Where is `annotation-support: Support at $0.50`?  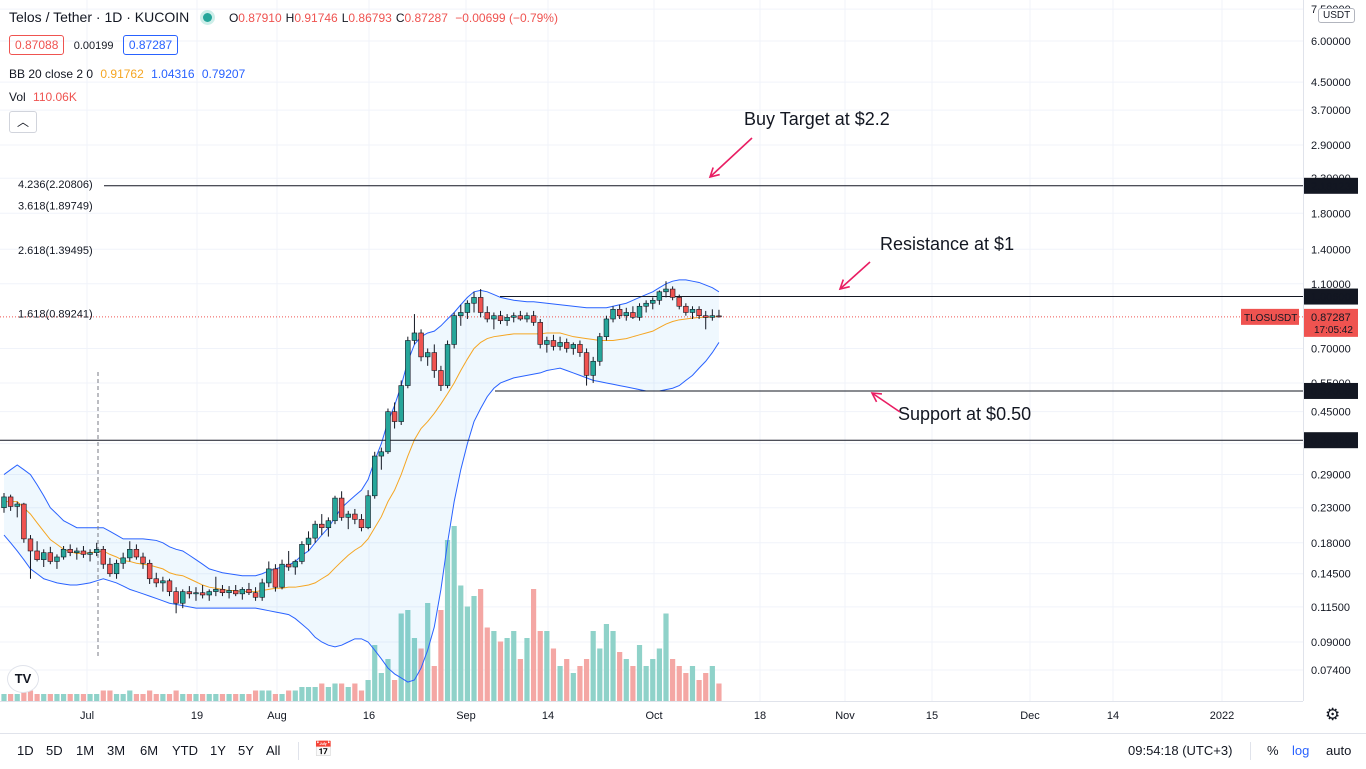 annotation-support: Support at $0.50 is located at coordinates (964, 414).